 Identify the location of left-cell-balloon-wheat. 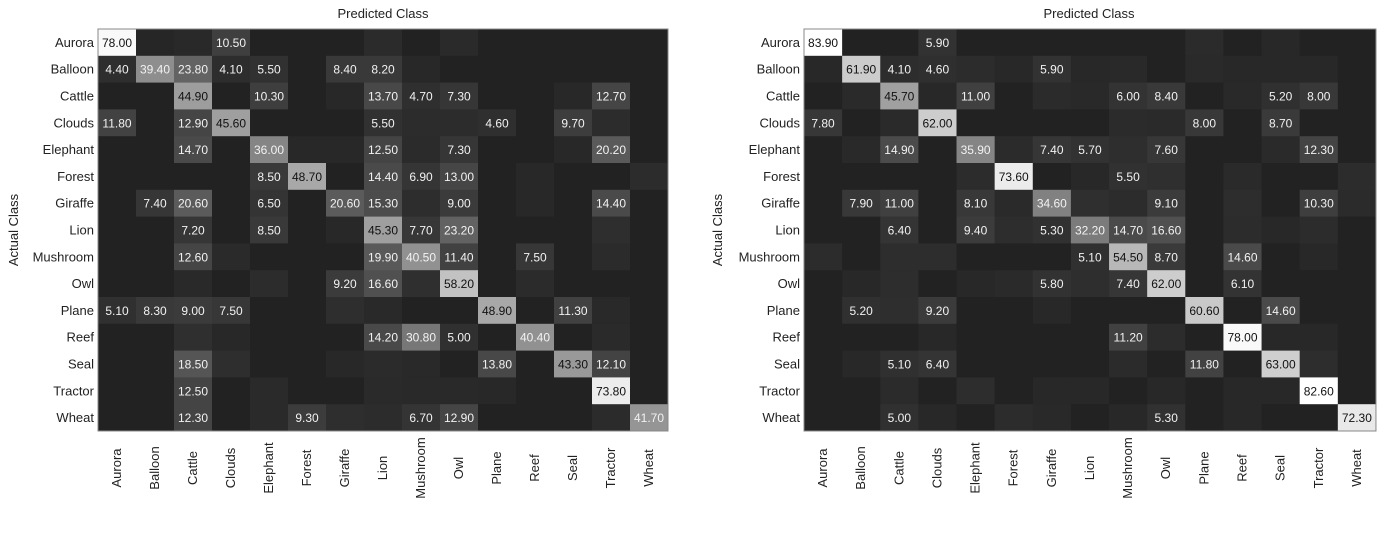
(649, 69).